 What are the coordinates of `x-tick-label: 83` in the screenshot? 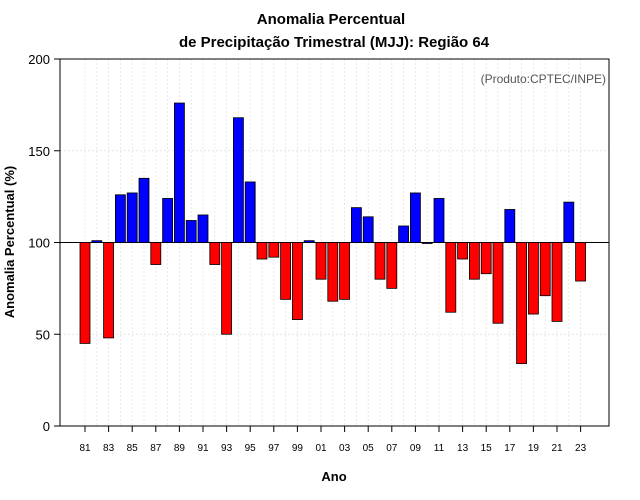 It's located at (109, 448).